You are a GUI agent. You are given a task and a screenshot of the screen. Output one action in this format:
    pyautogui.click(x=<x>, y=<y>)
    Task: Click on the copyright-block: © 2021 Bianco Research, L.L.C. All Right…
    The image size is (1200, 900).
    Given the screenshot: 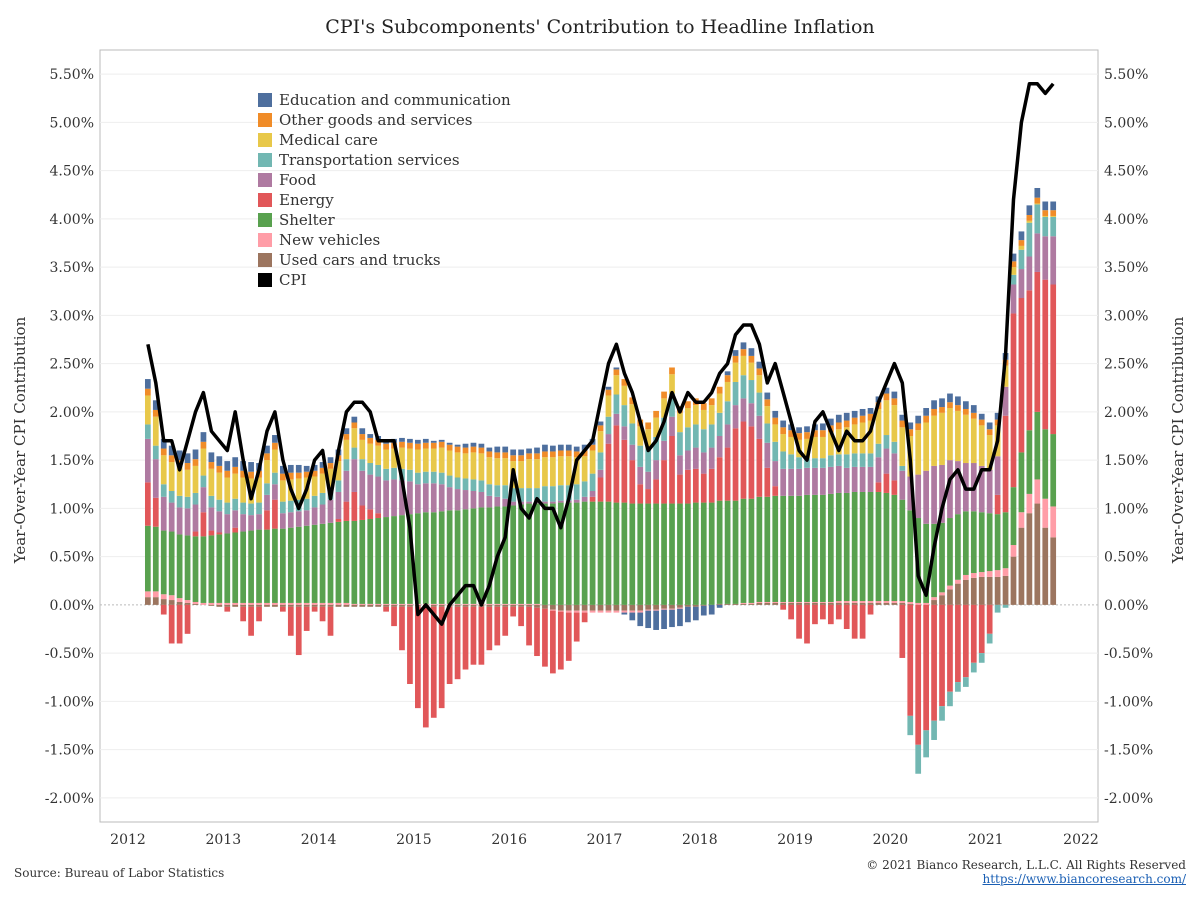 What is the action you would take?
    pyautogui.click(x=1026, y=872)
    